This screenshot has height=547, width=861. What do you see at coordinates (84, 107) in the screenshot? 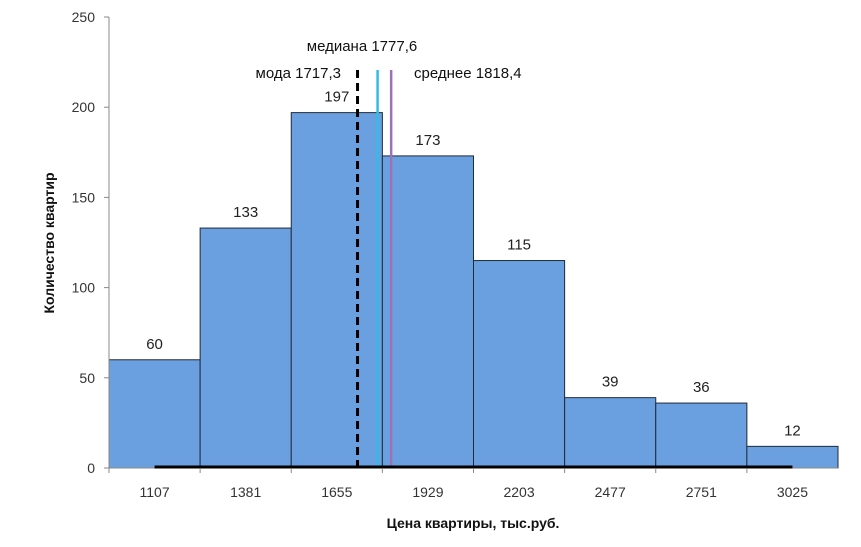
I see `y-tick-label: 200` at bounding box center [84, 107].